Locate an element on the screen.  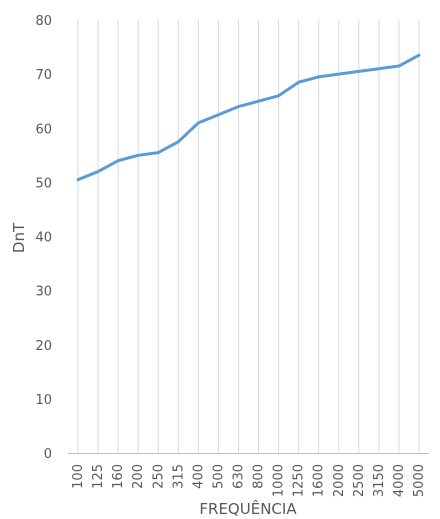
x-tick-label-1250: 1250 is located at coordinates (299, 480).